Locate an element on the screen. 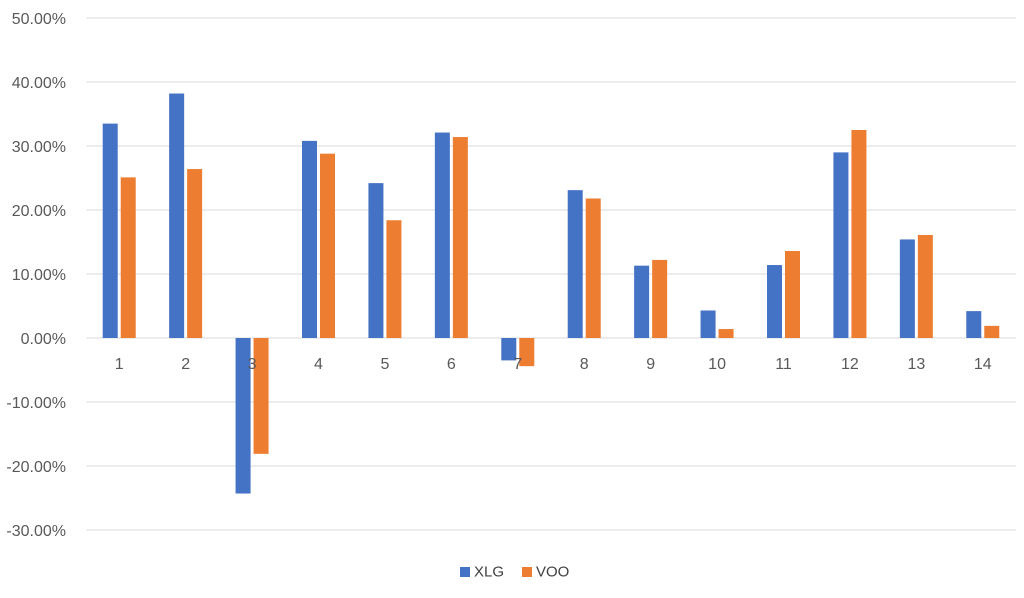  x-tick-label: 12 is located at coordinates (850, 364).